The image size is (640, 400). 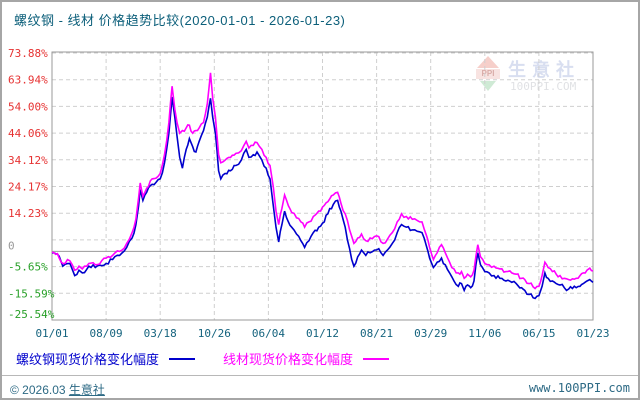 I want to click on y-tick-label: -25.54%, so click(x=31, y=314).